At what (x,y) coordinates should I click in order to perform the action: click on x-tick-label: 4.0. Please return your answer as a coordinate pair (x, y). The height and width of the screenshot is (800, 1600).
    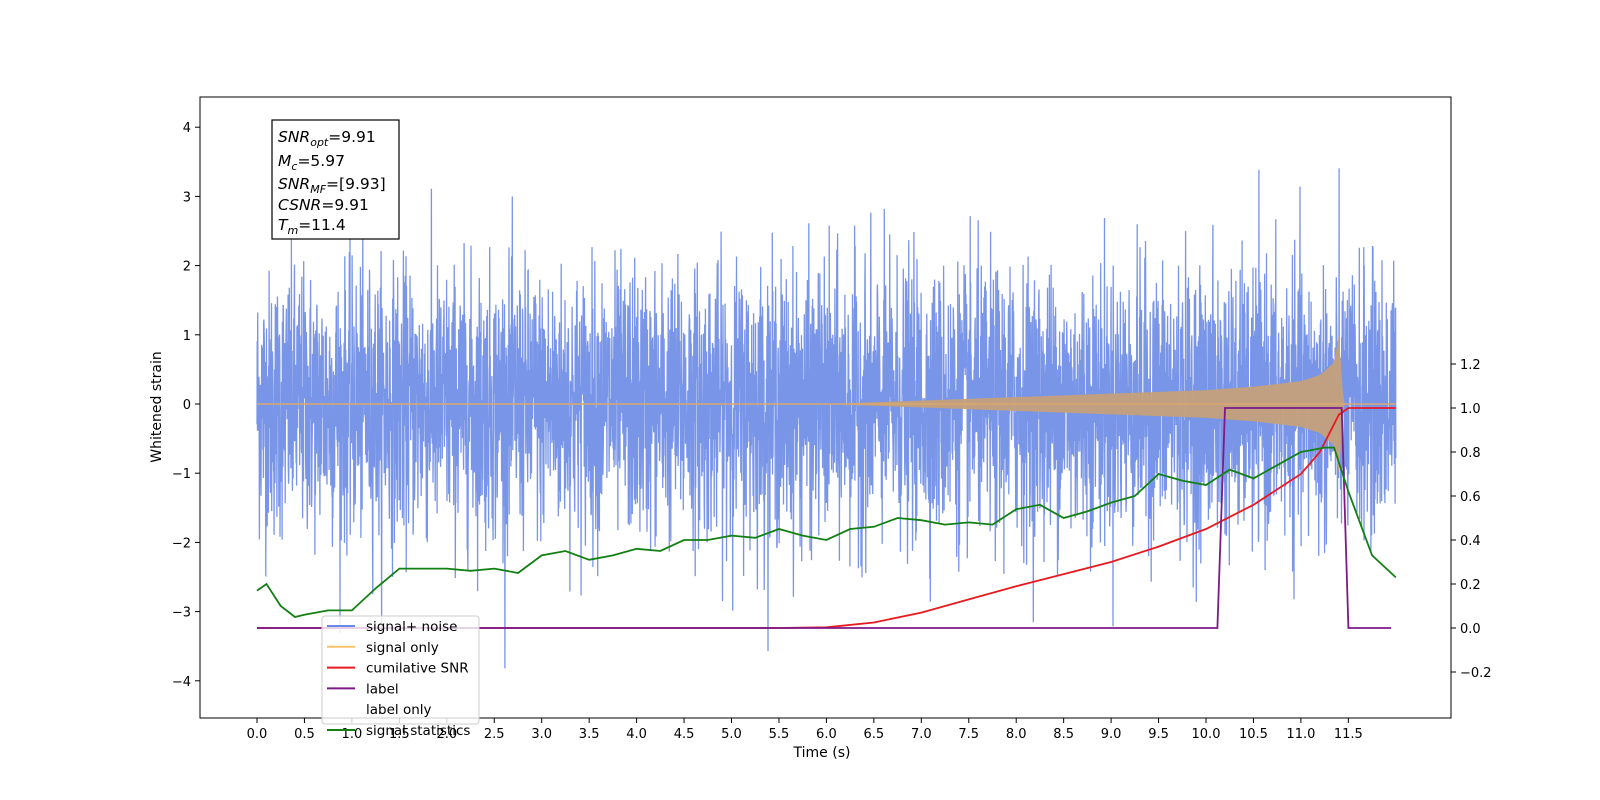
    Looking at the image, I should click on (636, 734).